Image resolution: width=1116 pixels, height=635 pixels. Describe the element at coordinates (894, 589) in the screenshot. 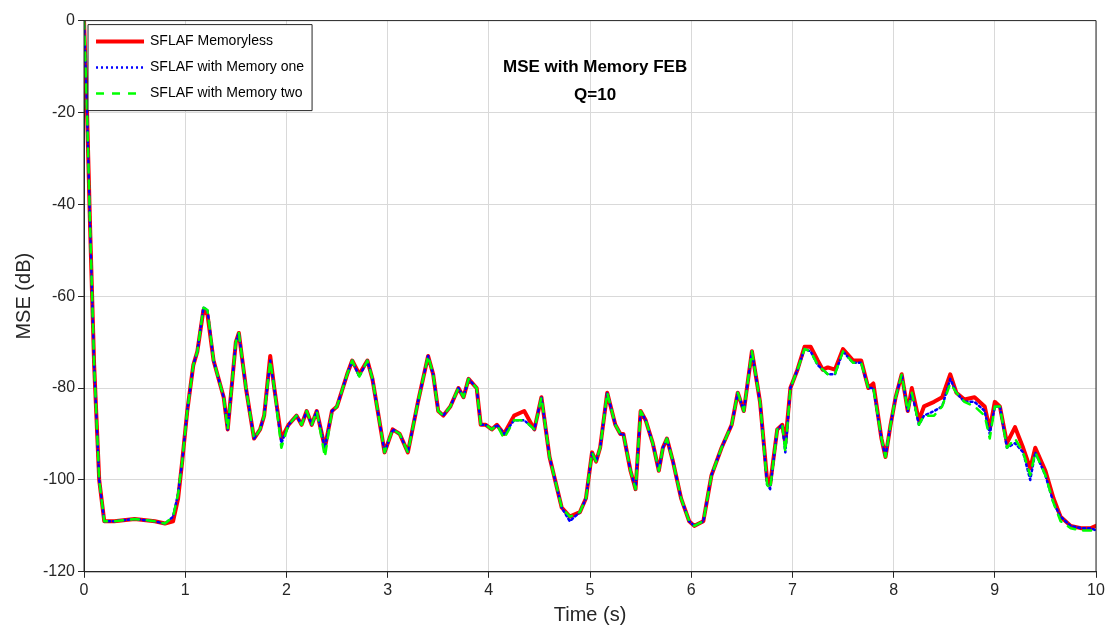

I see `x-tick-label: 8` at that location.